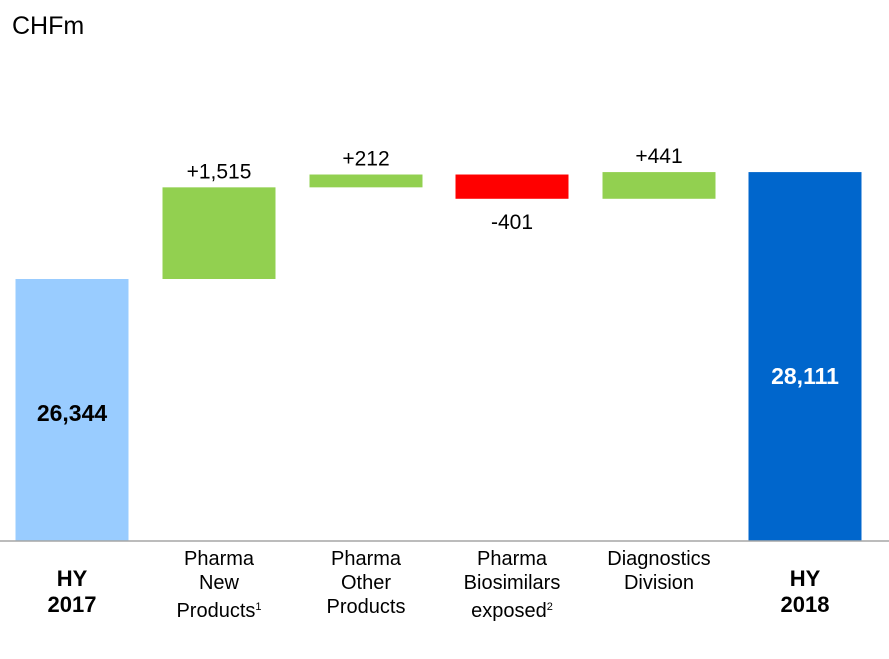 This screenshot has width=889, height=659. What do you see at coordinates (366, 181) in the screenshot?
I see `bar-pharma_other` at bounding box center [366, 181].